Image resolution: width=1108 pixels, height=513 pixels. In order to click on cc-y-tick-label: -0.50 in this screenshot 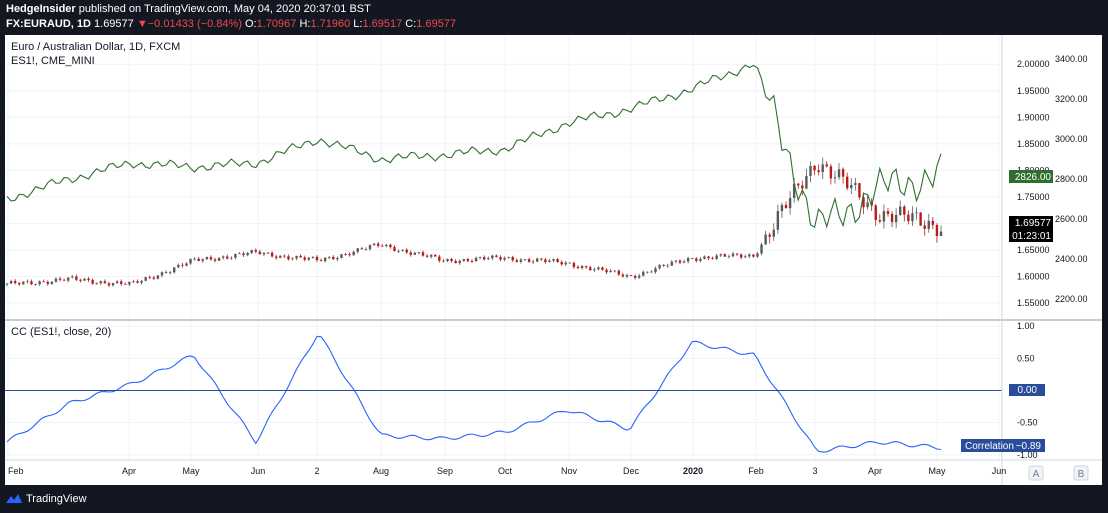, I will do `click(1027, 423)`.